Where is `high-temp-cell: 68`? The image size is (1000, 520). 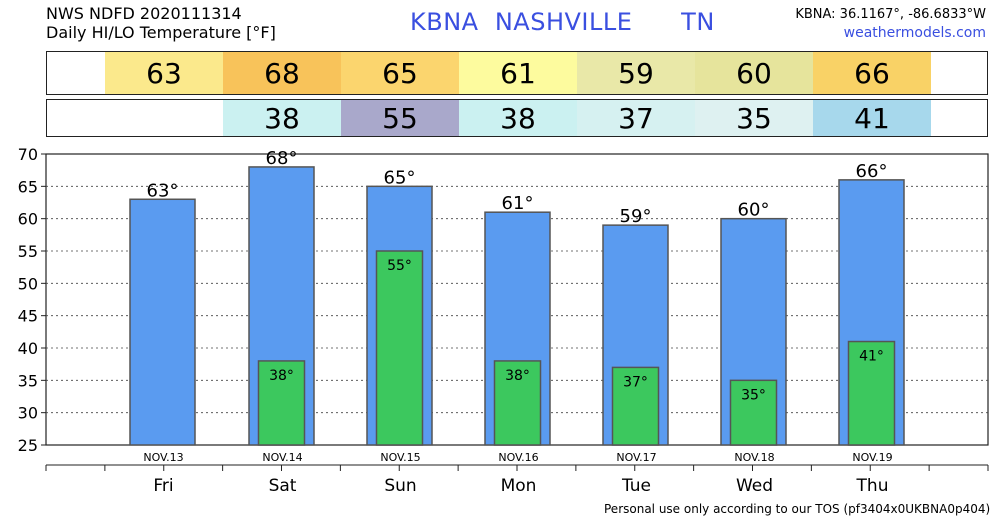 high-temp-cell: 68 is located at coordinates (282, 73).